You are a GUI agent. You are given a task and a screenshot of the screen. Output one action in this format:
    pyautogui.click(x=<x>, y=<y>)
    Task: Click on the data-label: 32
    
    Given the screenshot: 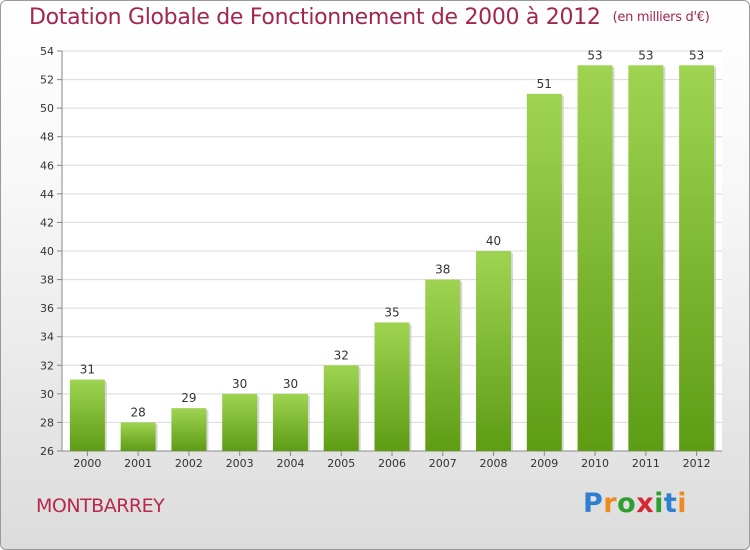 What is the action you would take?
    pyautogui.click(x=341, y=355)
    